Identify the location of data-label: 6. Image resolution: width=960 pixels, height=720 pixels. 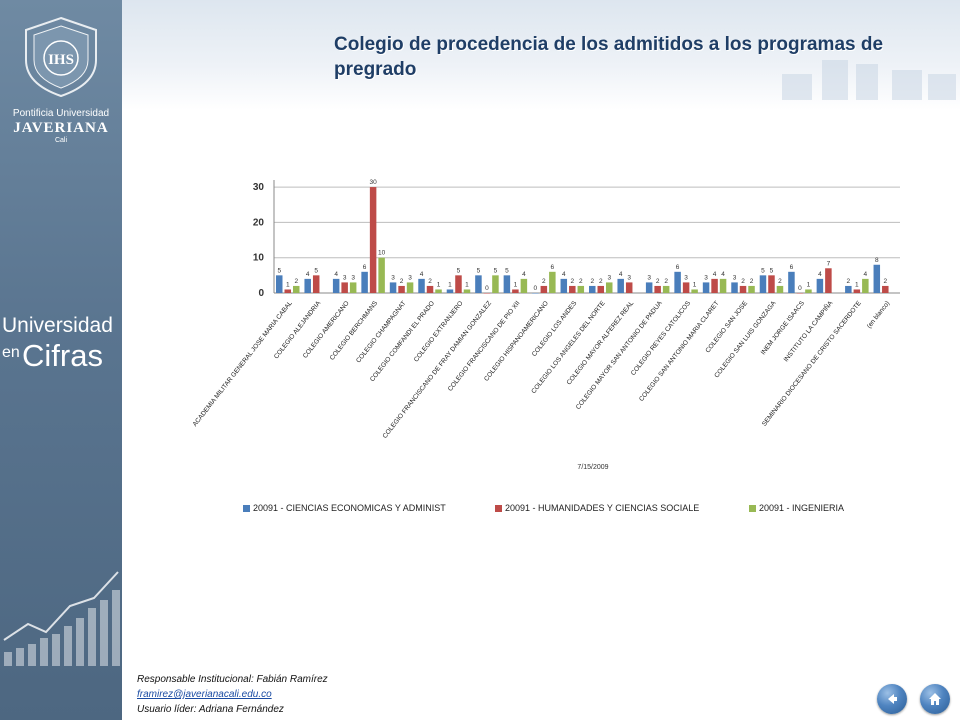
(792, 267).